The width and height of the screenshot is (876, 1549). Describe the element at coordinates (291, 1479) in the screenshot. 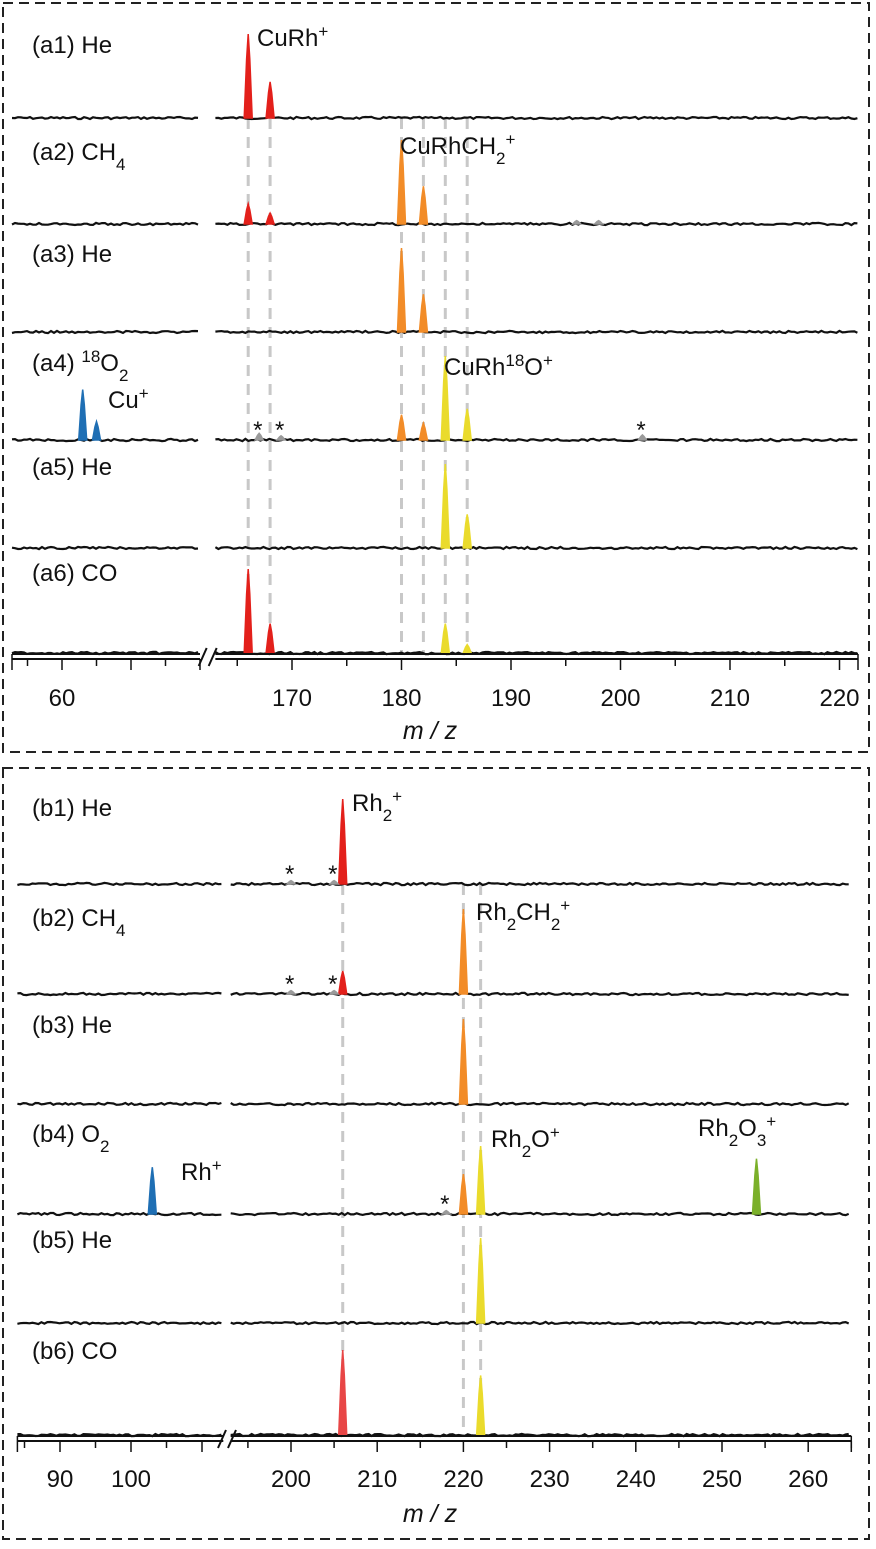

I see `b-x-tick-label-200: 200` at that location.